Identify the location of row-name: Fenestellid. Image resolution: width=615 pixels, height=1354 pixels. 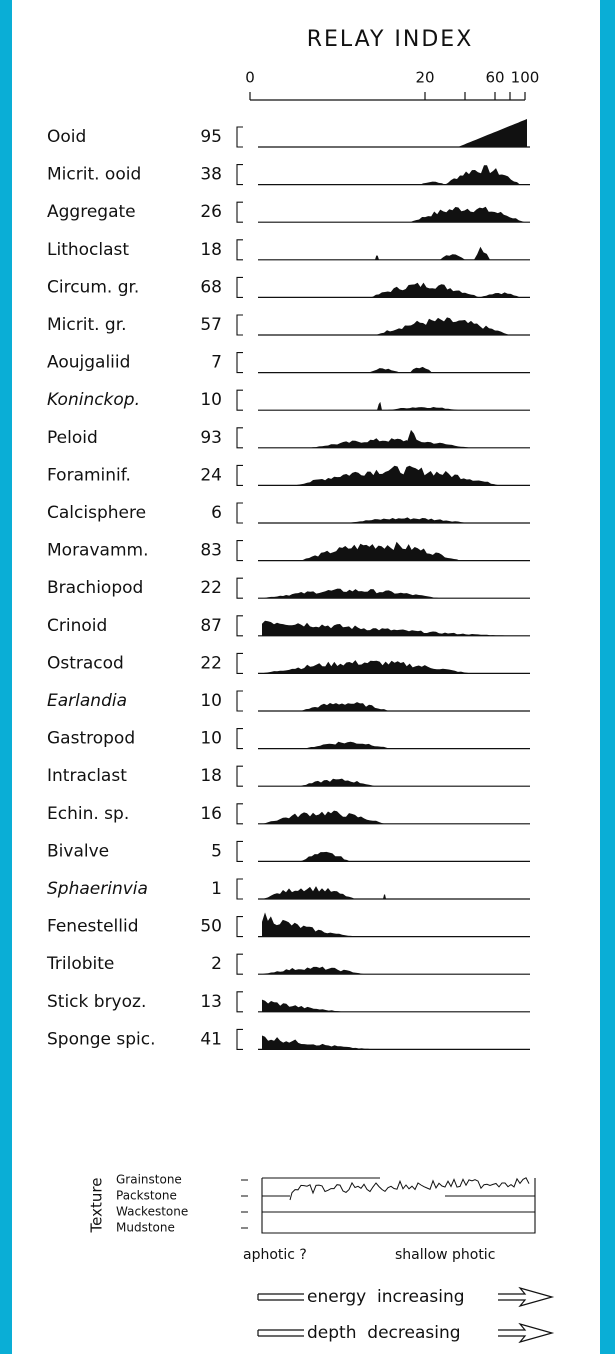
(92, 927).